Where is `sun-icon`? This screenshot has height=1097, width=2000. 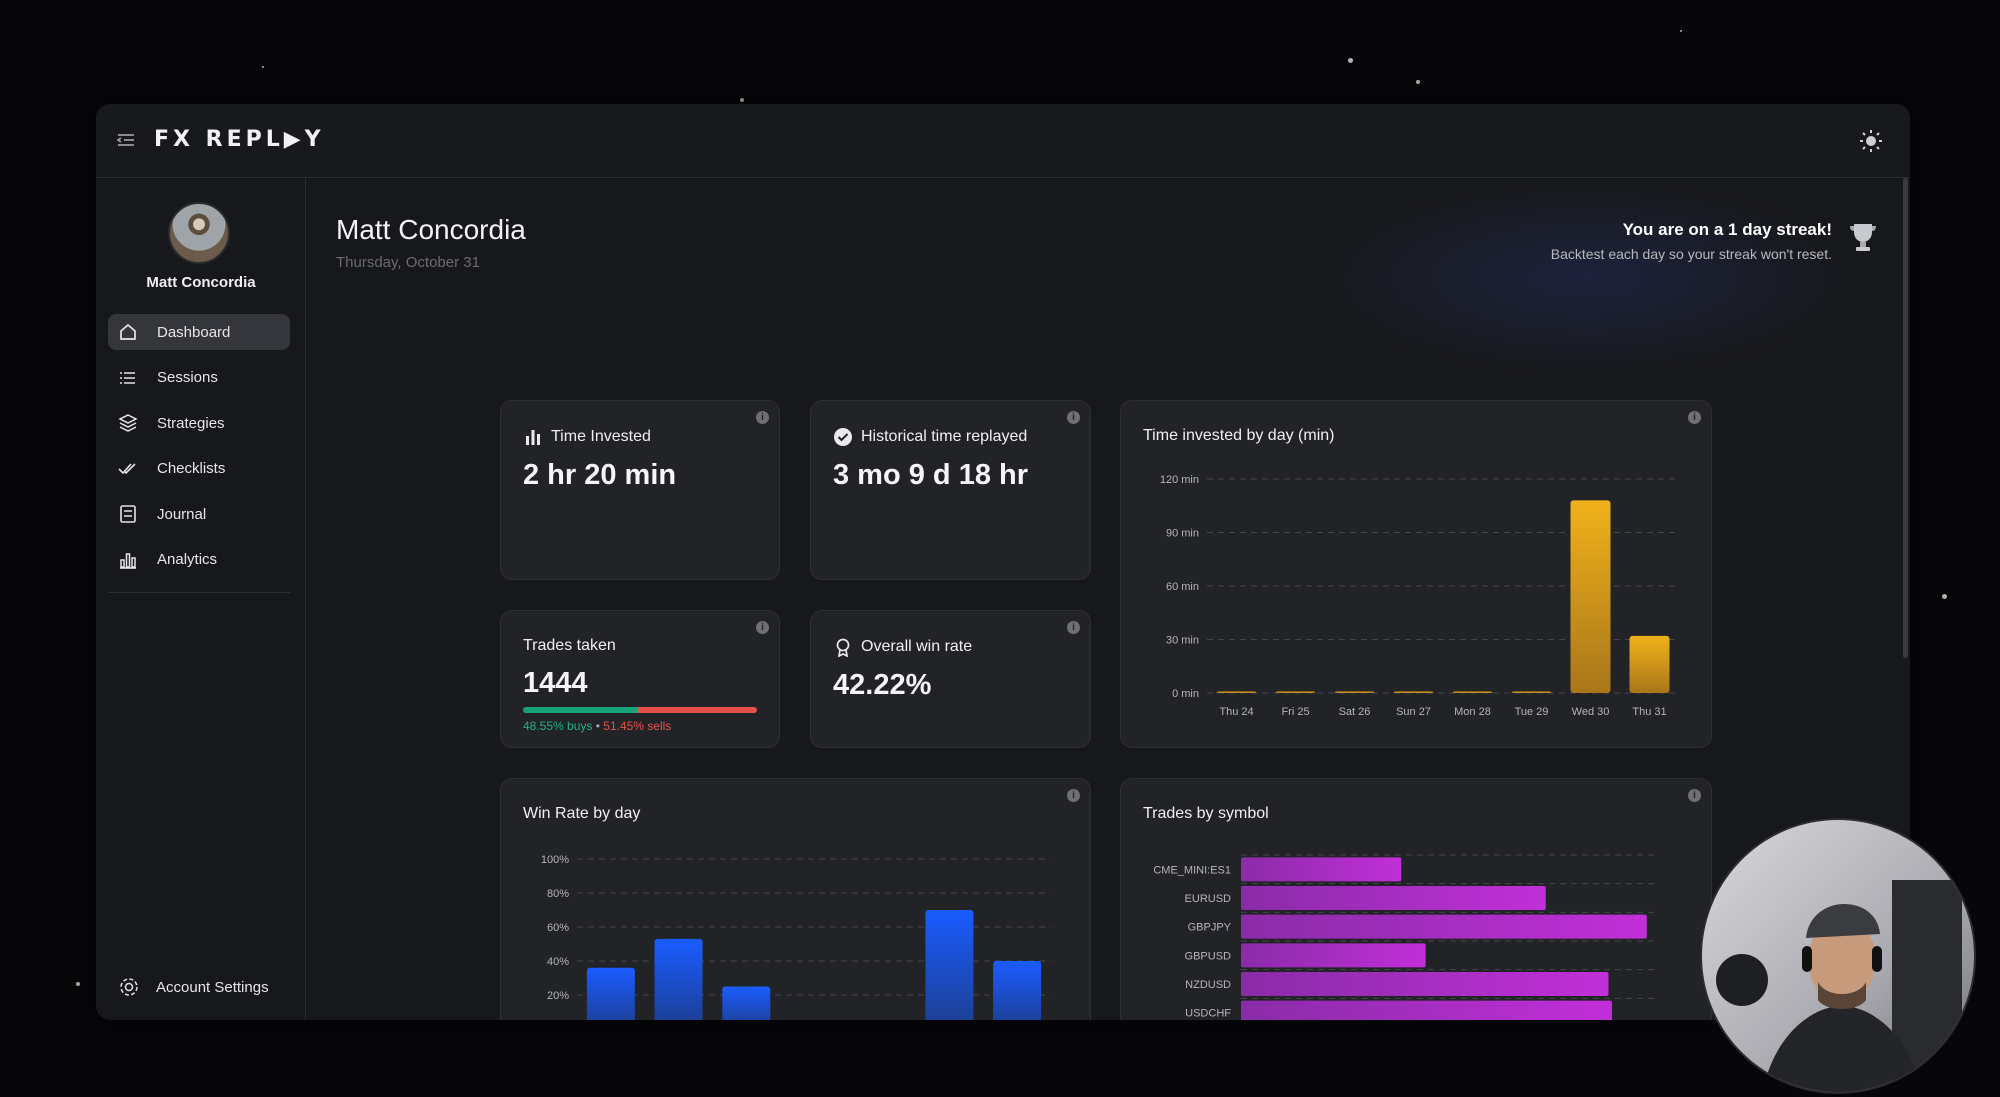
sun-icon is located at coordinates (1871, 141).